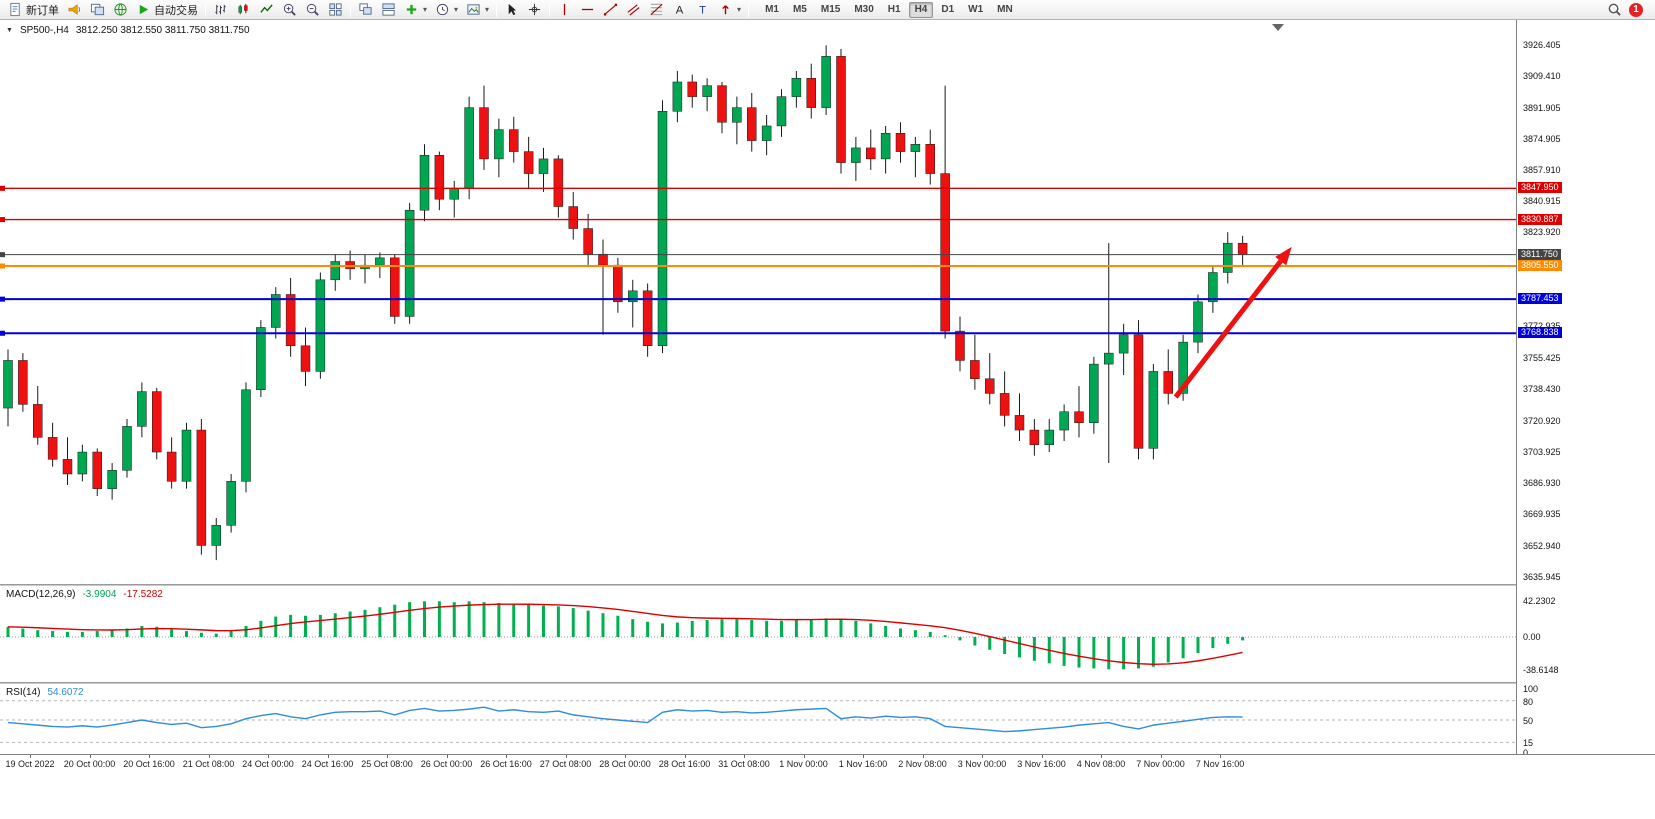  What do you see at coordinates (1540, 299) in the screenshot?
I see `price-tag: 3787.453` at bounding box center [1540, 299].